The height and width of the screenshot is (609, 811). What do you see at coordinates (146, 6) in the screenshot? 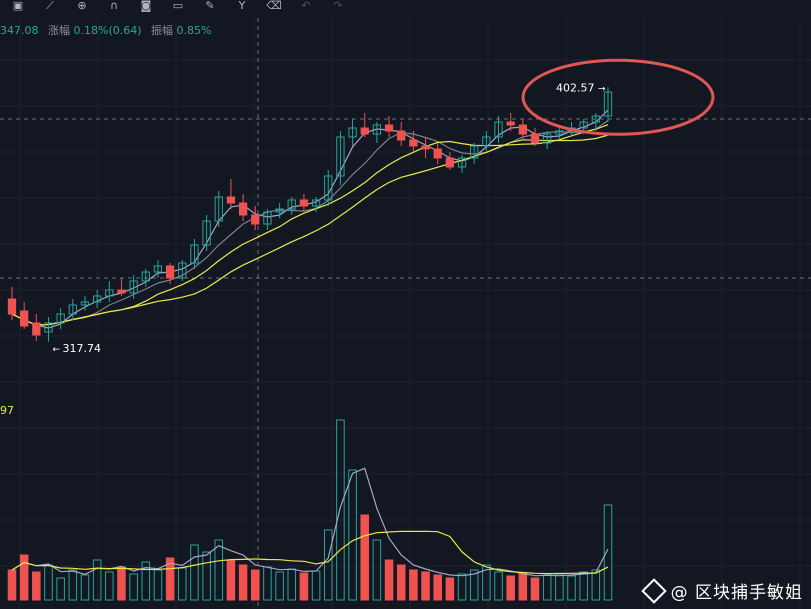
I see `camera-icon: ◙` at bounding box center [146, 6].